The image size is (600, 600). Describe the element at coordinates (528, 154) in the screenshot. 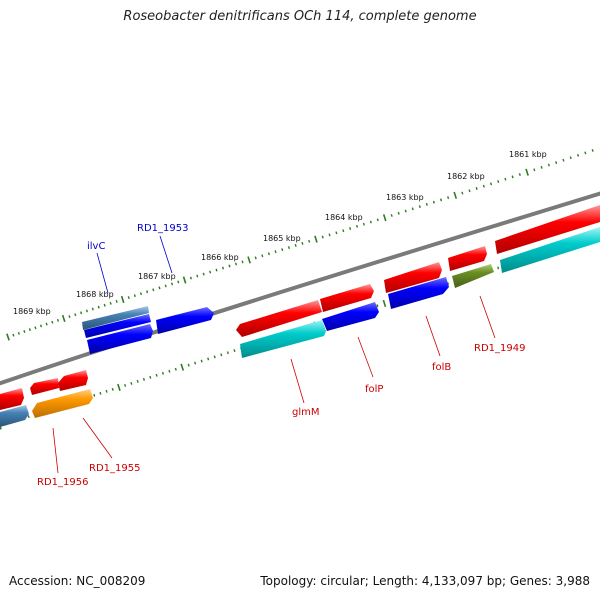

I see `scale-label-1861: 1861 kbp` at that location.